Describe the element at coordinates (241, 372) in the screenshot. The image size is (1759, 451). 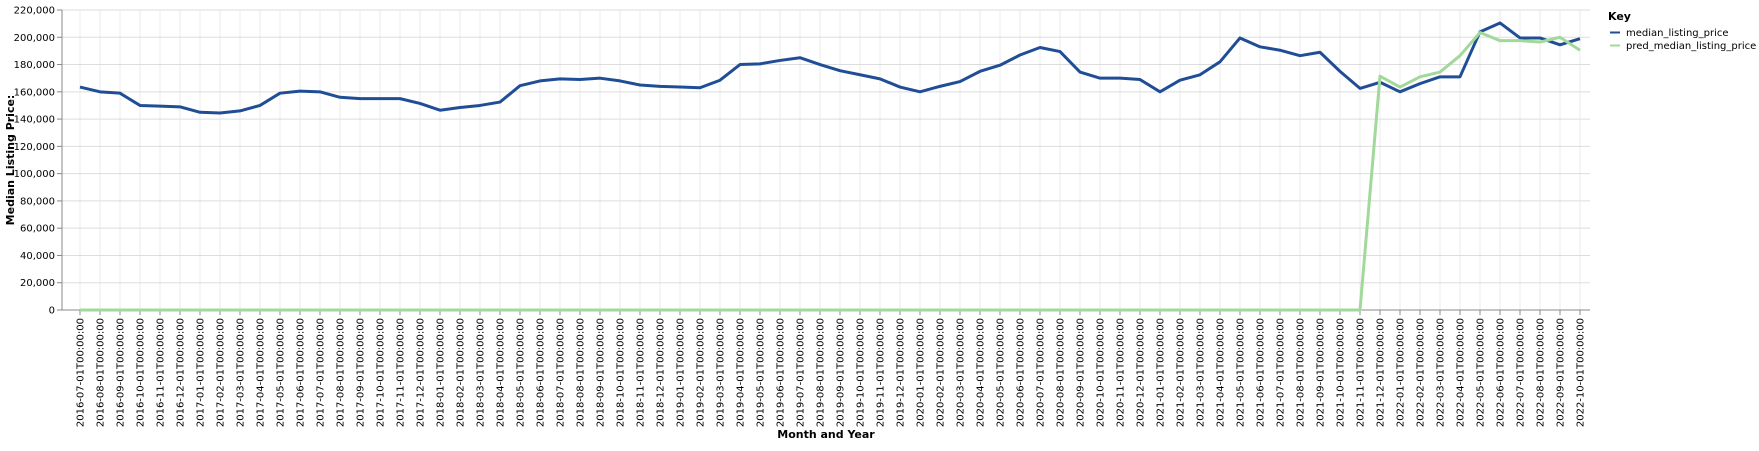
I see `x-tick-label: 2017-03-01T00:00:00` at that location.